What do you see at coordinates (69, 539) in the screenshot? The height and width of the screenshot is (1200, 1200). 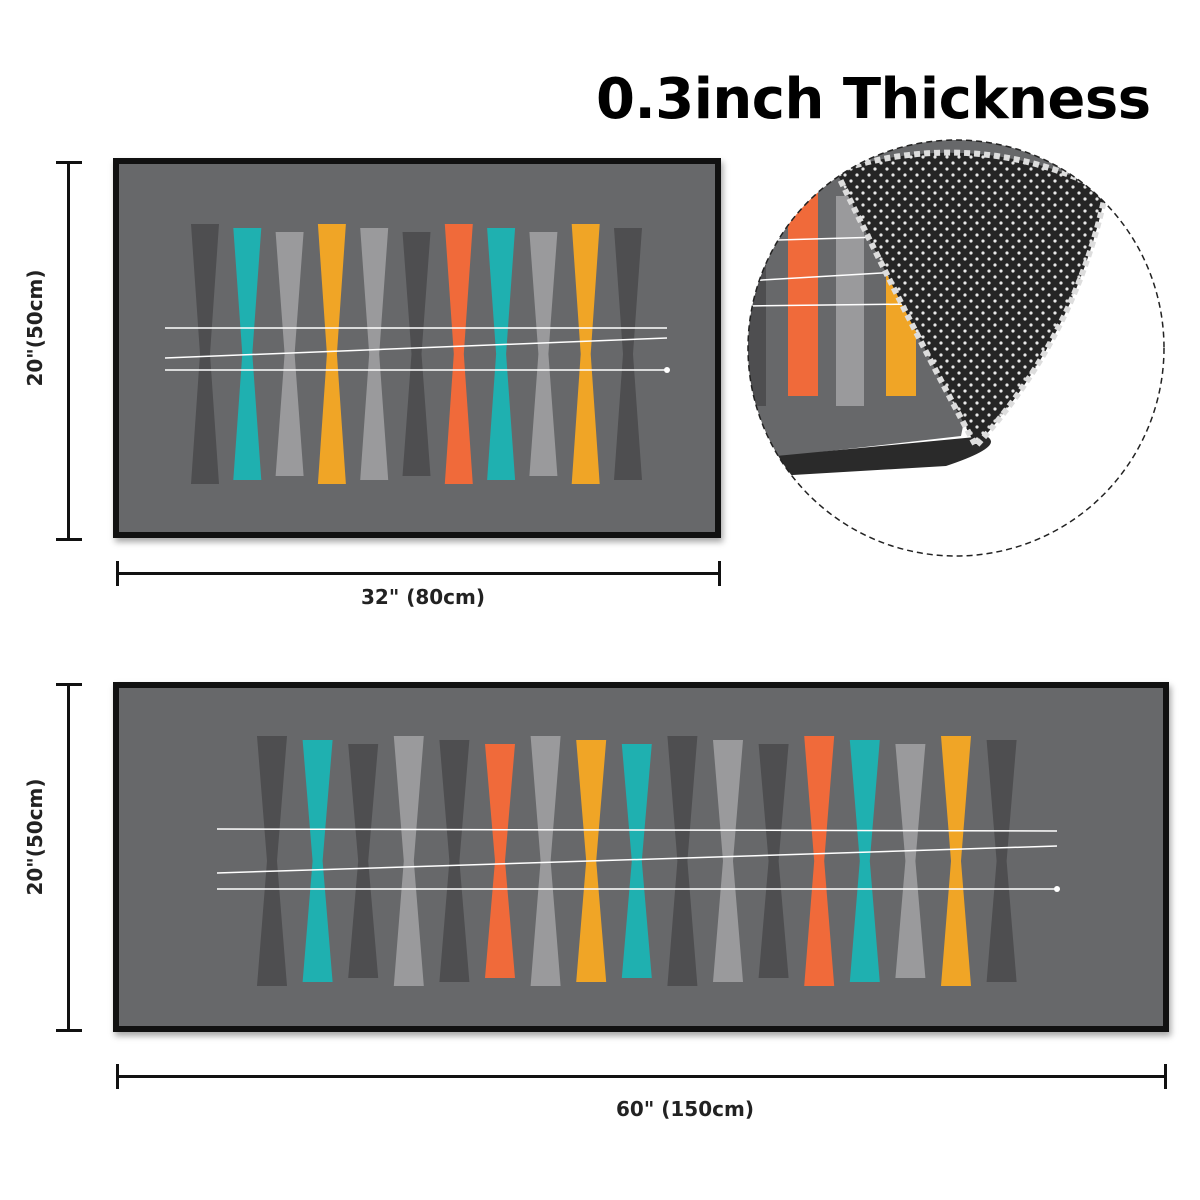 I see `small-rug-height-cap-bottom` at bounding box center [69, 539].